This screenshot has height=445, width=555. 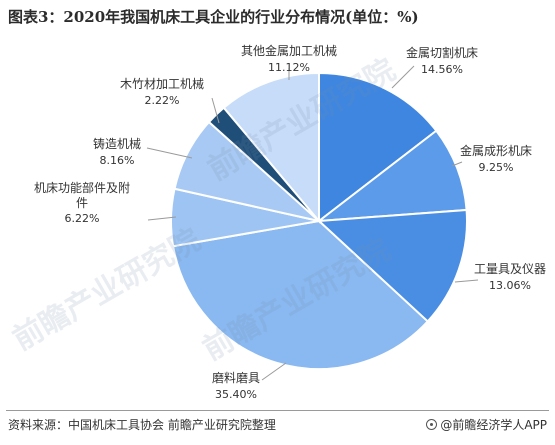 What do you see at coordinates (162, 100) in the screenshot?
I see `slice-value-label: 2.22%` at bounding box center [162, 100].